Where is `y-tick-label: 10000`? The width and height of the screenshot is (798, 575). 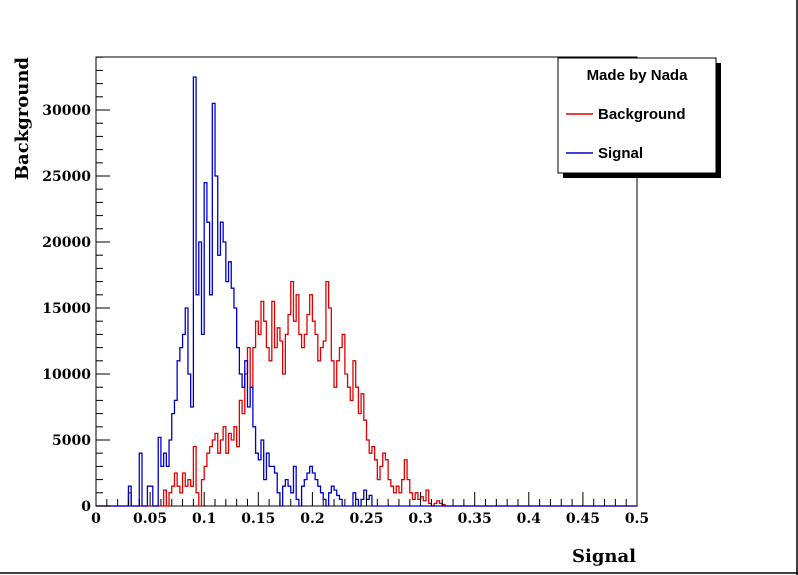 y-tick-label: 10000 is located at coordinates (66, 375).